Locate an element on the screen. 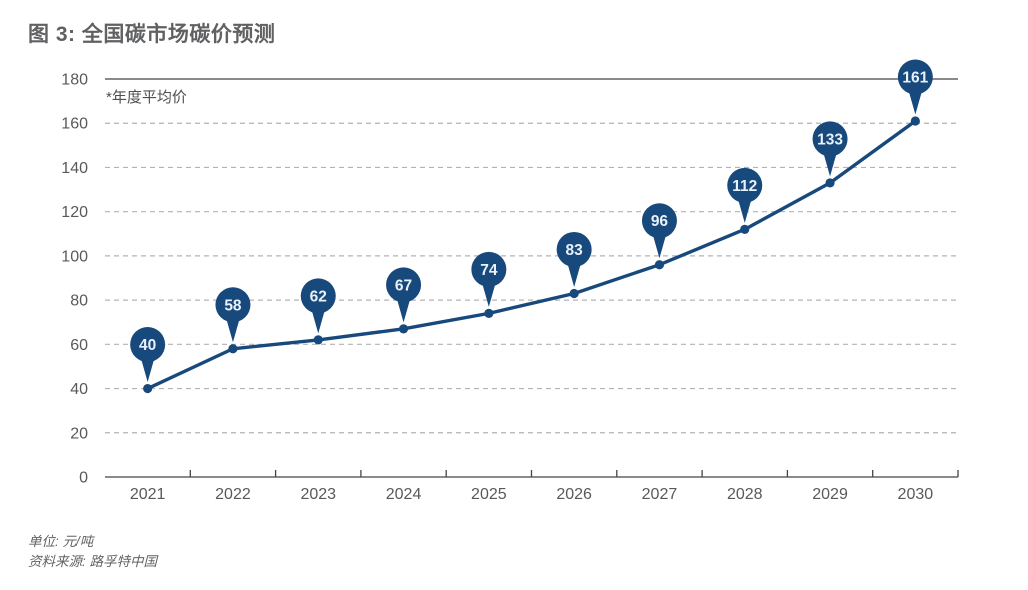  figure-title: 图 3: 全国碳市场碳价预测 is located at coordinates (152, 34).